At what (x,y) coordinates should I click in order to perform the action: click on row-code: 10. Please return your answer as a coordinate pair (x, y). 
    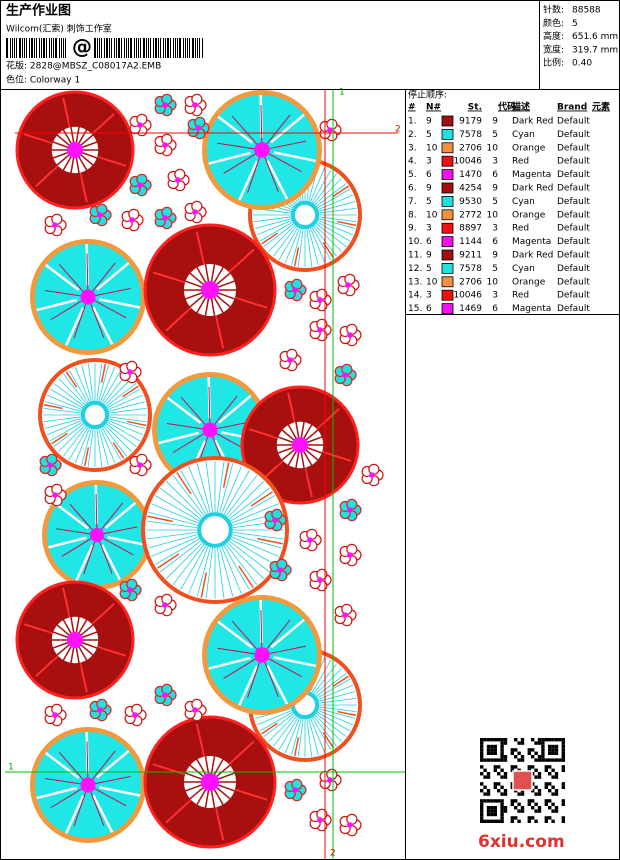
    Looking at the image, I should click on (493, 215).